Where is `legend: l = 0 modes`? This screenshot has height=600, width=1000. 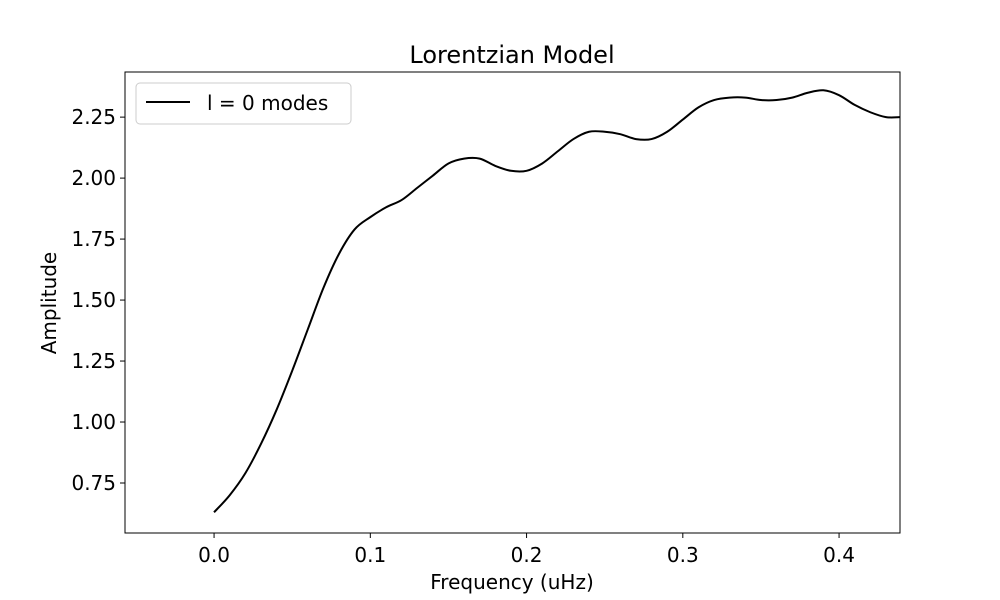 legend: l = 0 modes is located at coordinates (243, 103).